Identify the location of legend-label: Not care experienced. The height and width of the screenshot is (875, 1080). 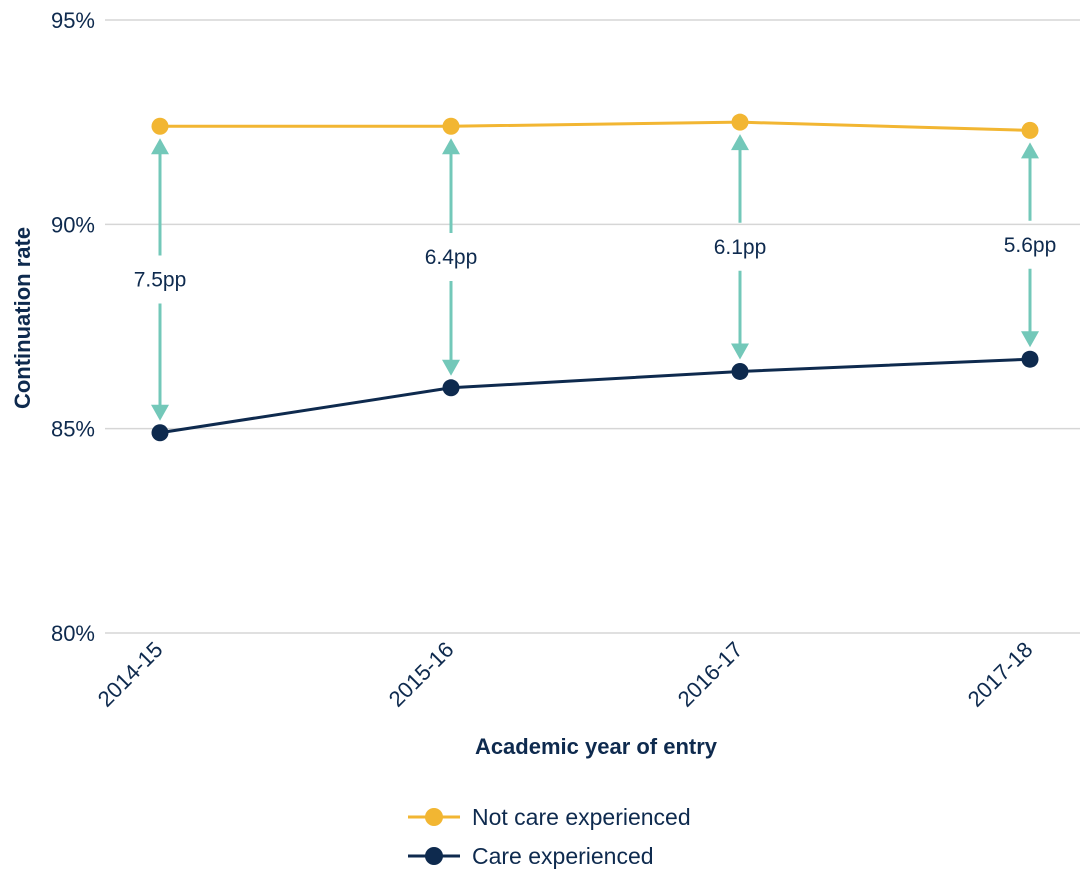
(581, 817).